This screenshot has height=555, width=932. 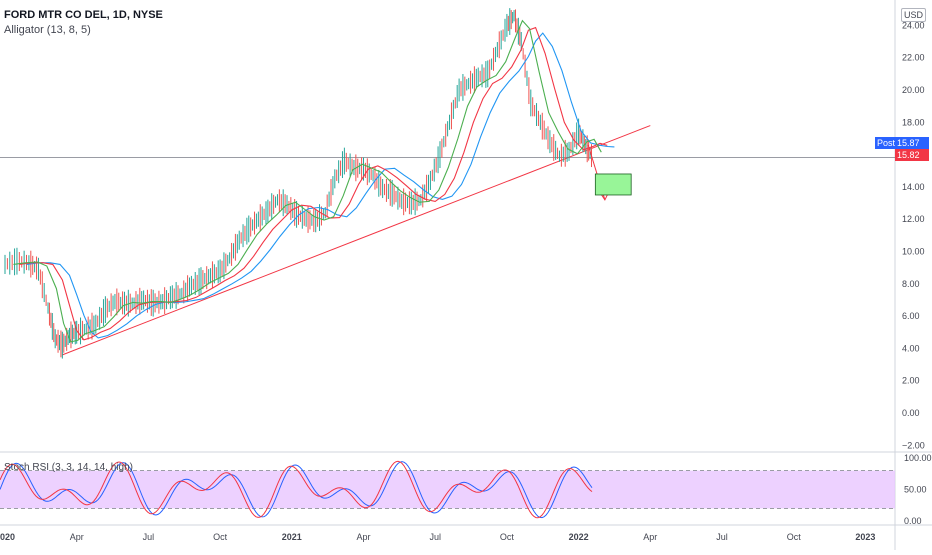 What do you see at coordinates (913, 15) in the screenshot?
I see `currency-badge: USD` at bounding box center [913, 15].